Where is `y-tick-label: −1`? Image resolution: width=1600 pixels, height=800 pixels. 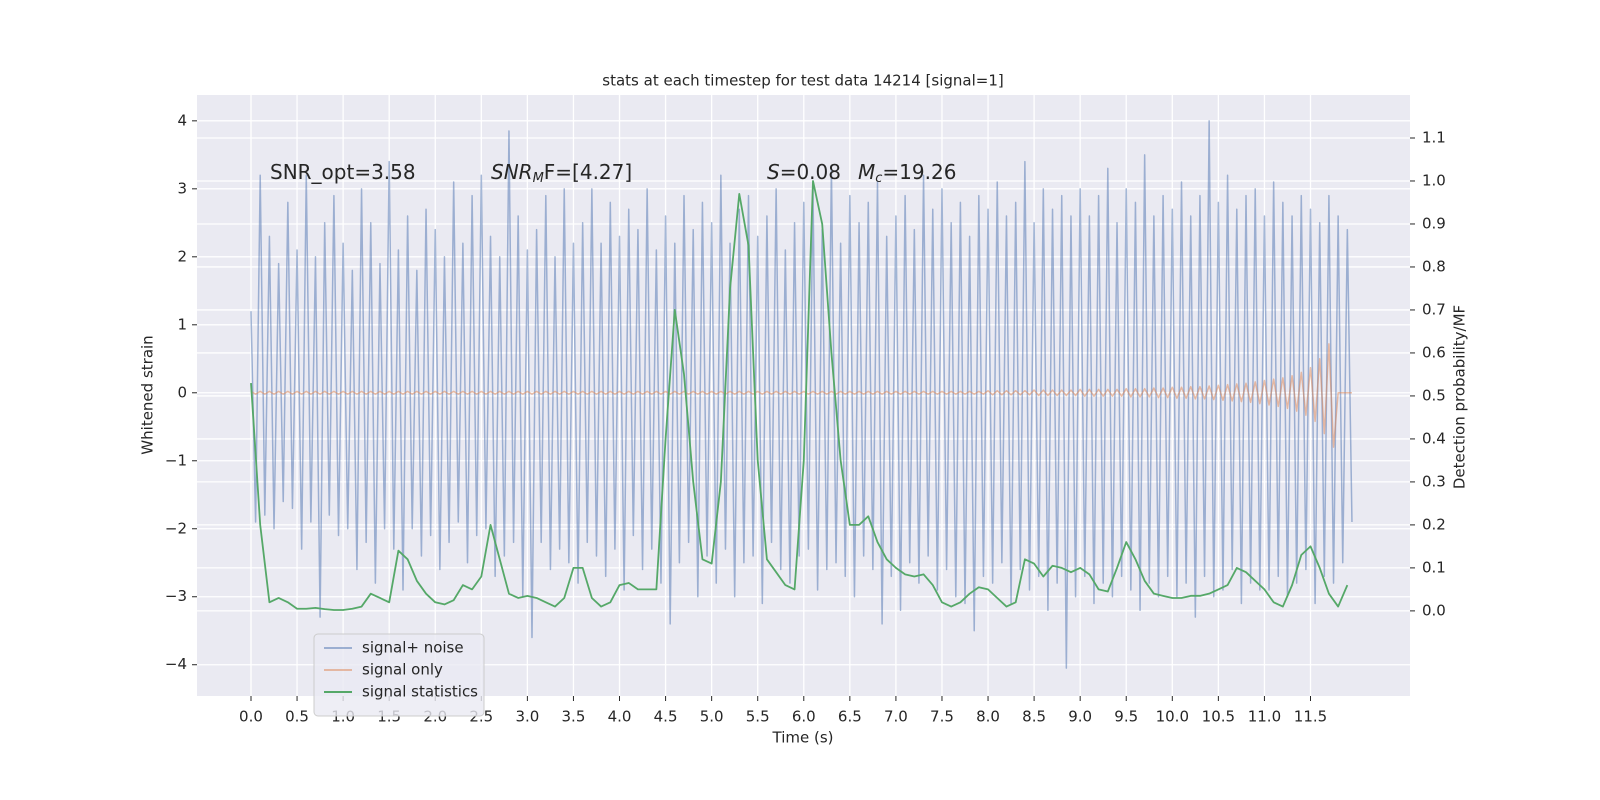
y-tick-label: −1 is located at coordinates (176, 460).